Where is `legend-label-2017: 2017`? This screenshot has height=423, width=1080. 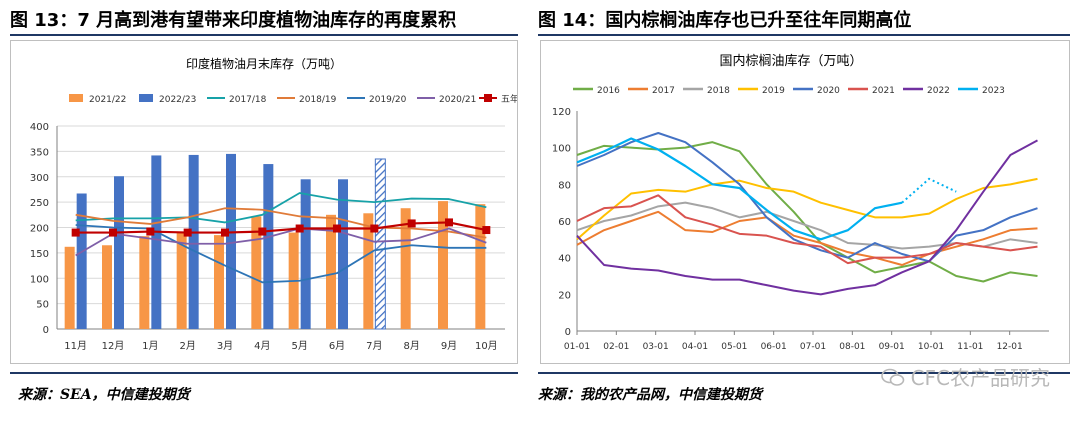
legend-label-2017: 2017 is located at coordinates (663, 91).